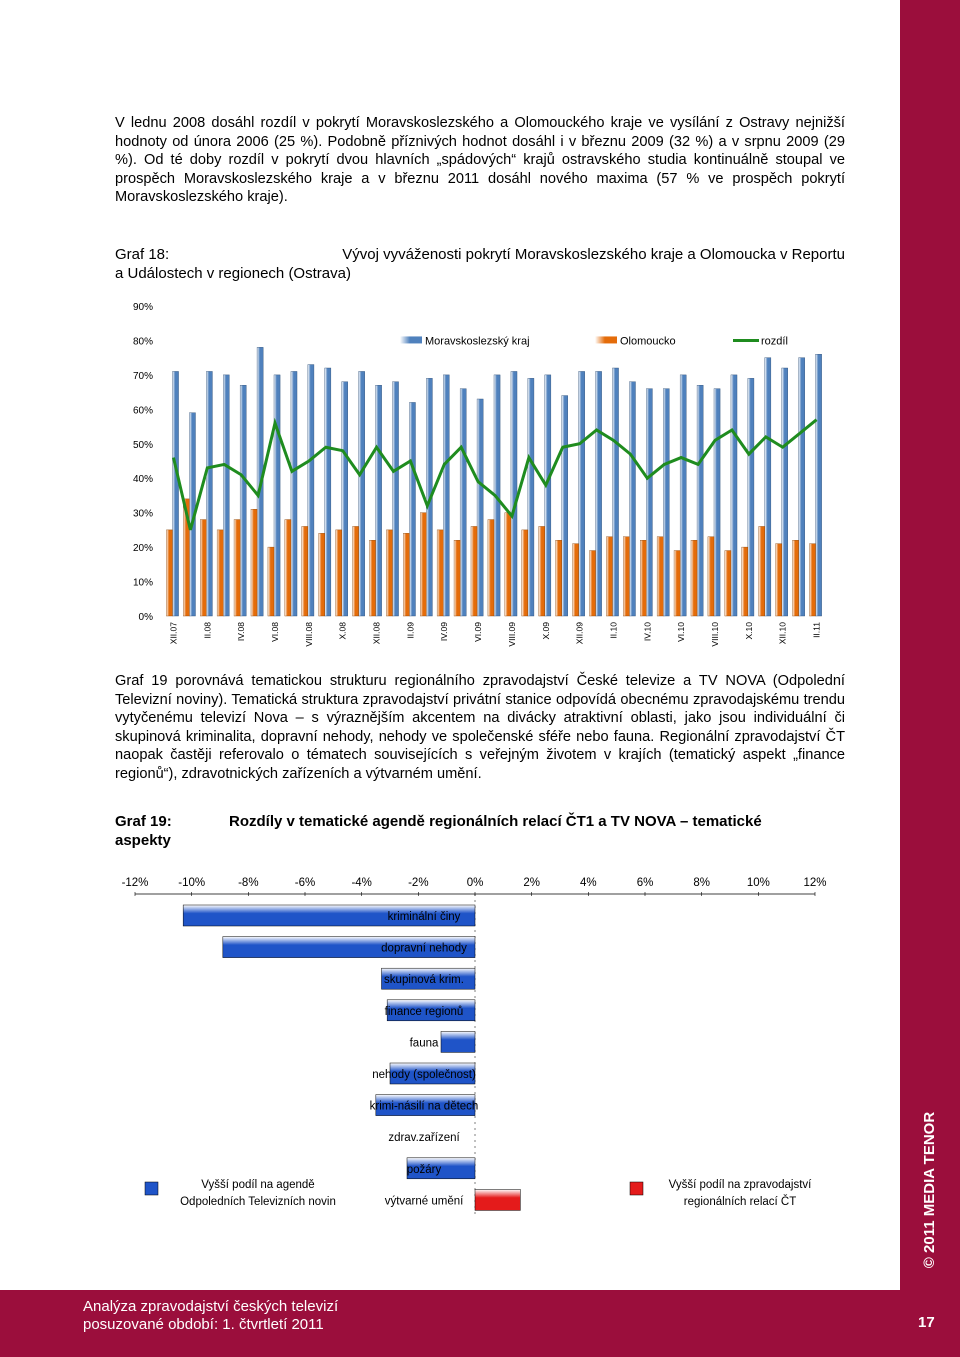  What do you see at coordinates (418, 883) in the screenshot?
I see `x-tick-label: -2%` at bounding box center [418, 883].